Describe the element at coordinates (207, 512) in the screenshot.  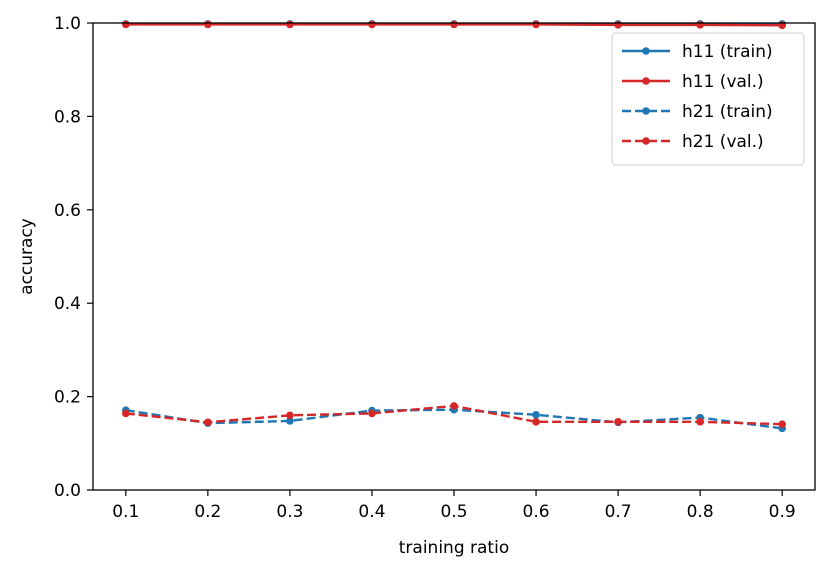
I see `x-tick-label: 0.2` at that location.